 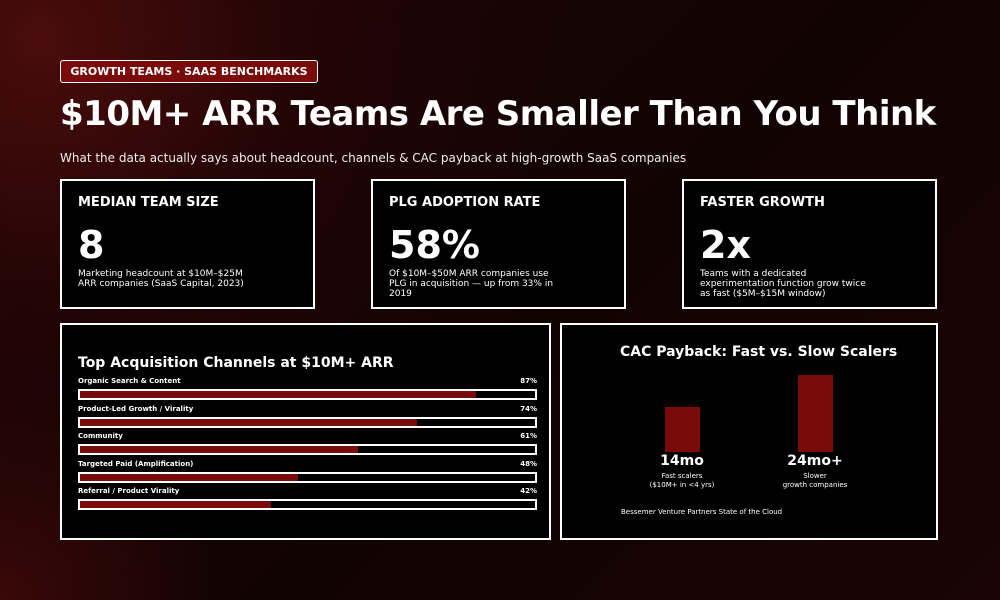 What do you see at coordinates (434, 245) in the screenshot?
I see `stat-value: 58%` at bounding box center [434, 245].